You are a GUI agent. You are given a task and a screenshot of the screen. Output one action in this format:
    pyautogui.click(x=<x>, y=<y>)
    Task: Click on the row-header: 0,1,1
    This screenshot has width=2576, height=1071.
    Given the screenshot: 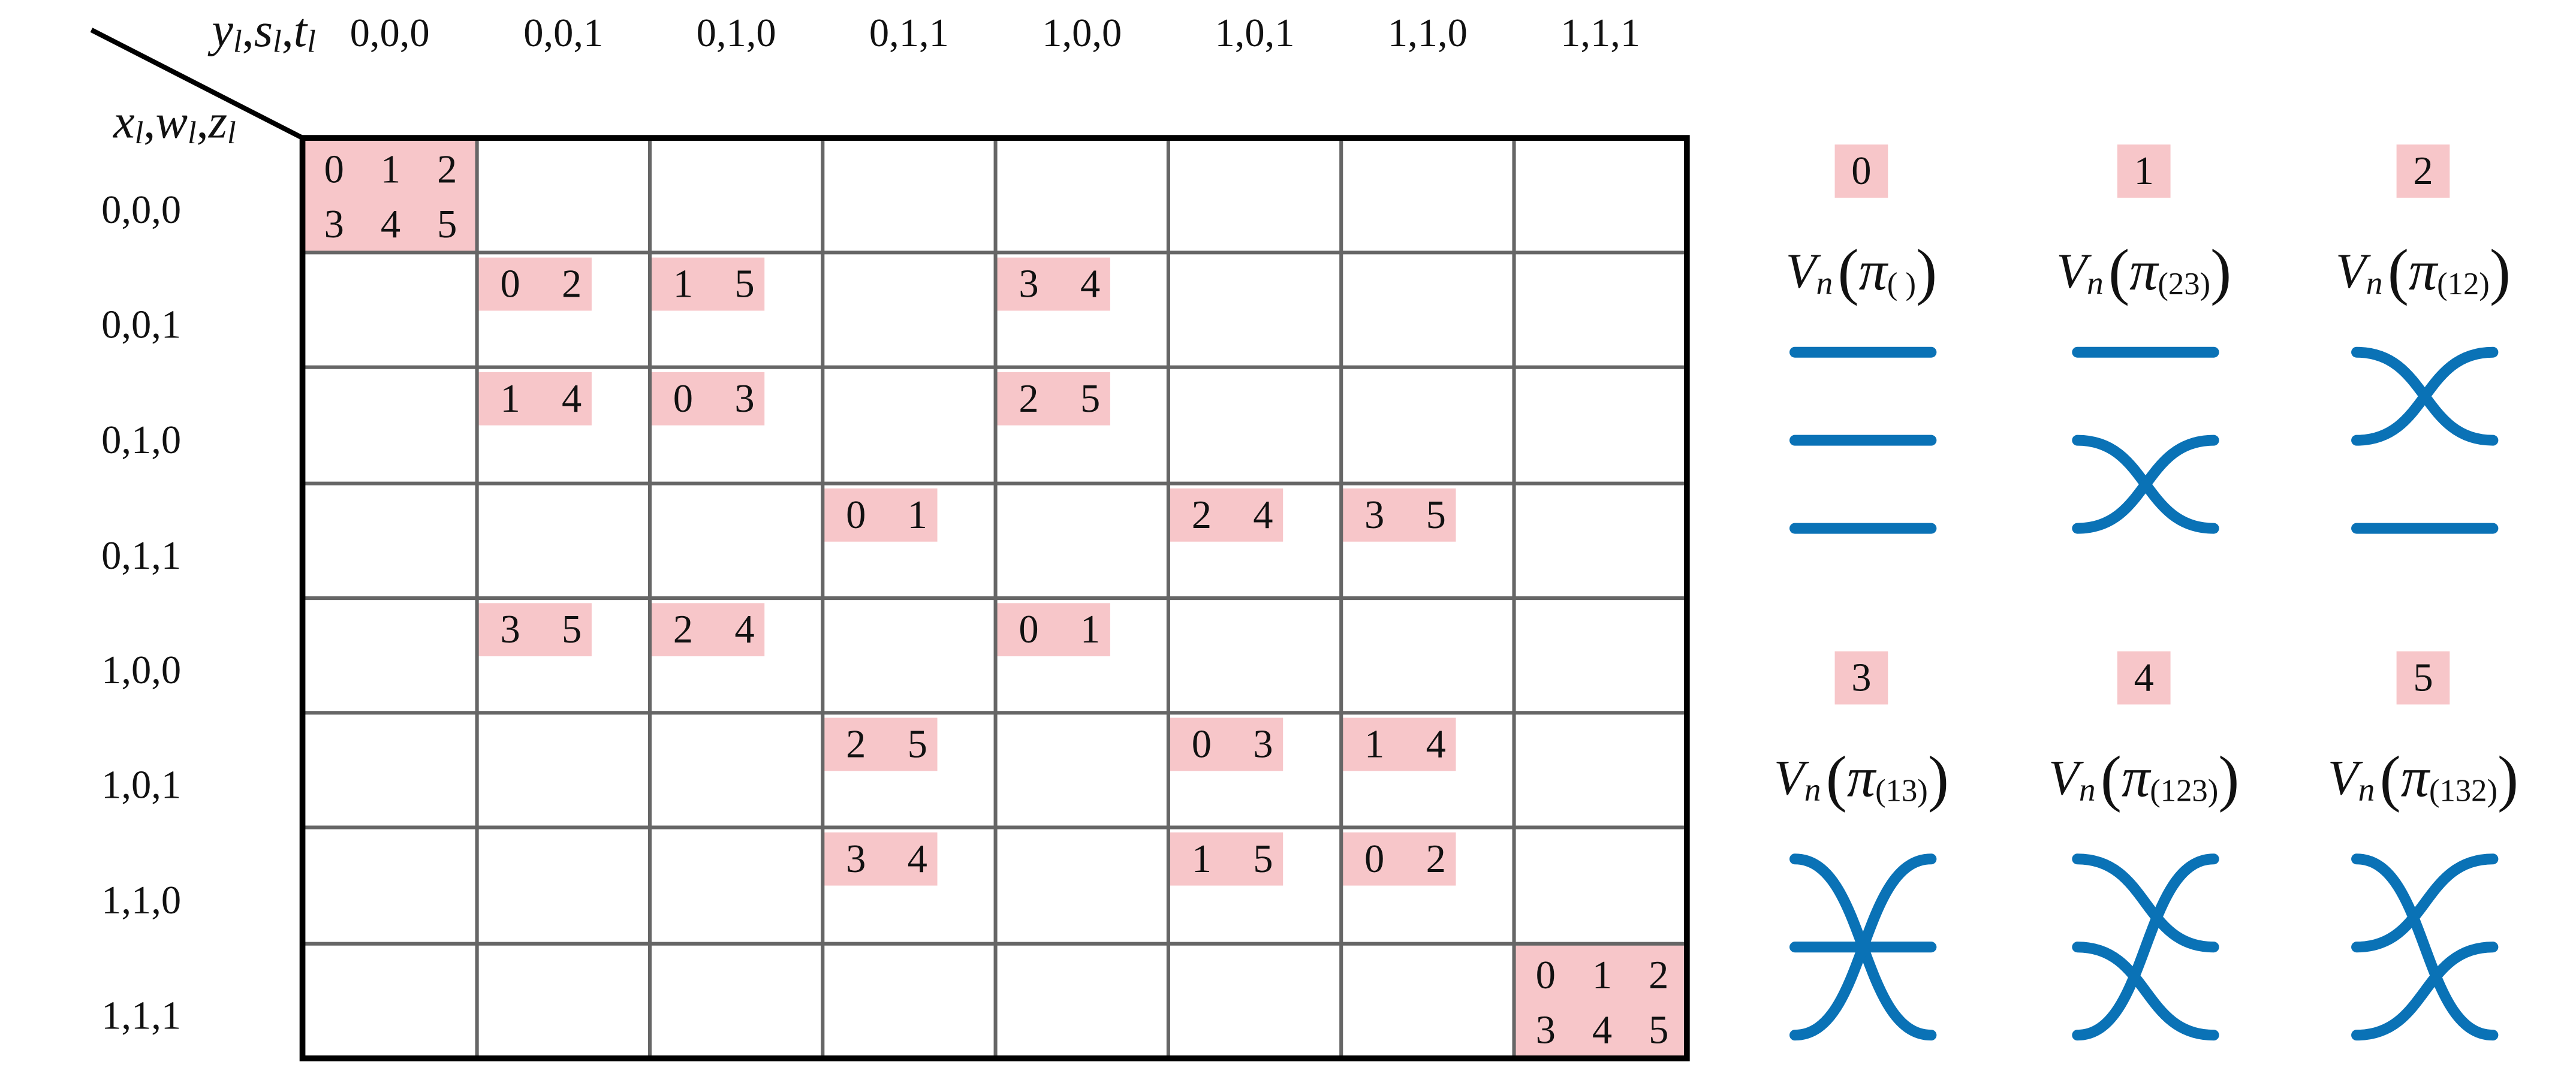 What is the action you would take?
    pyautogui.click(x=141, y=556)
    